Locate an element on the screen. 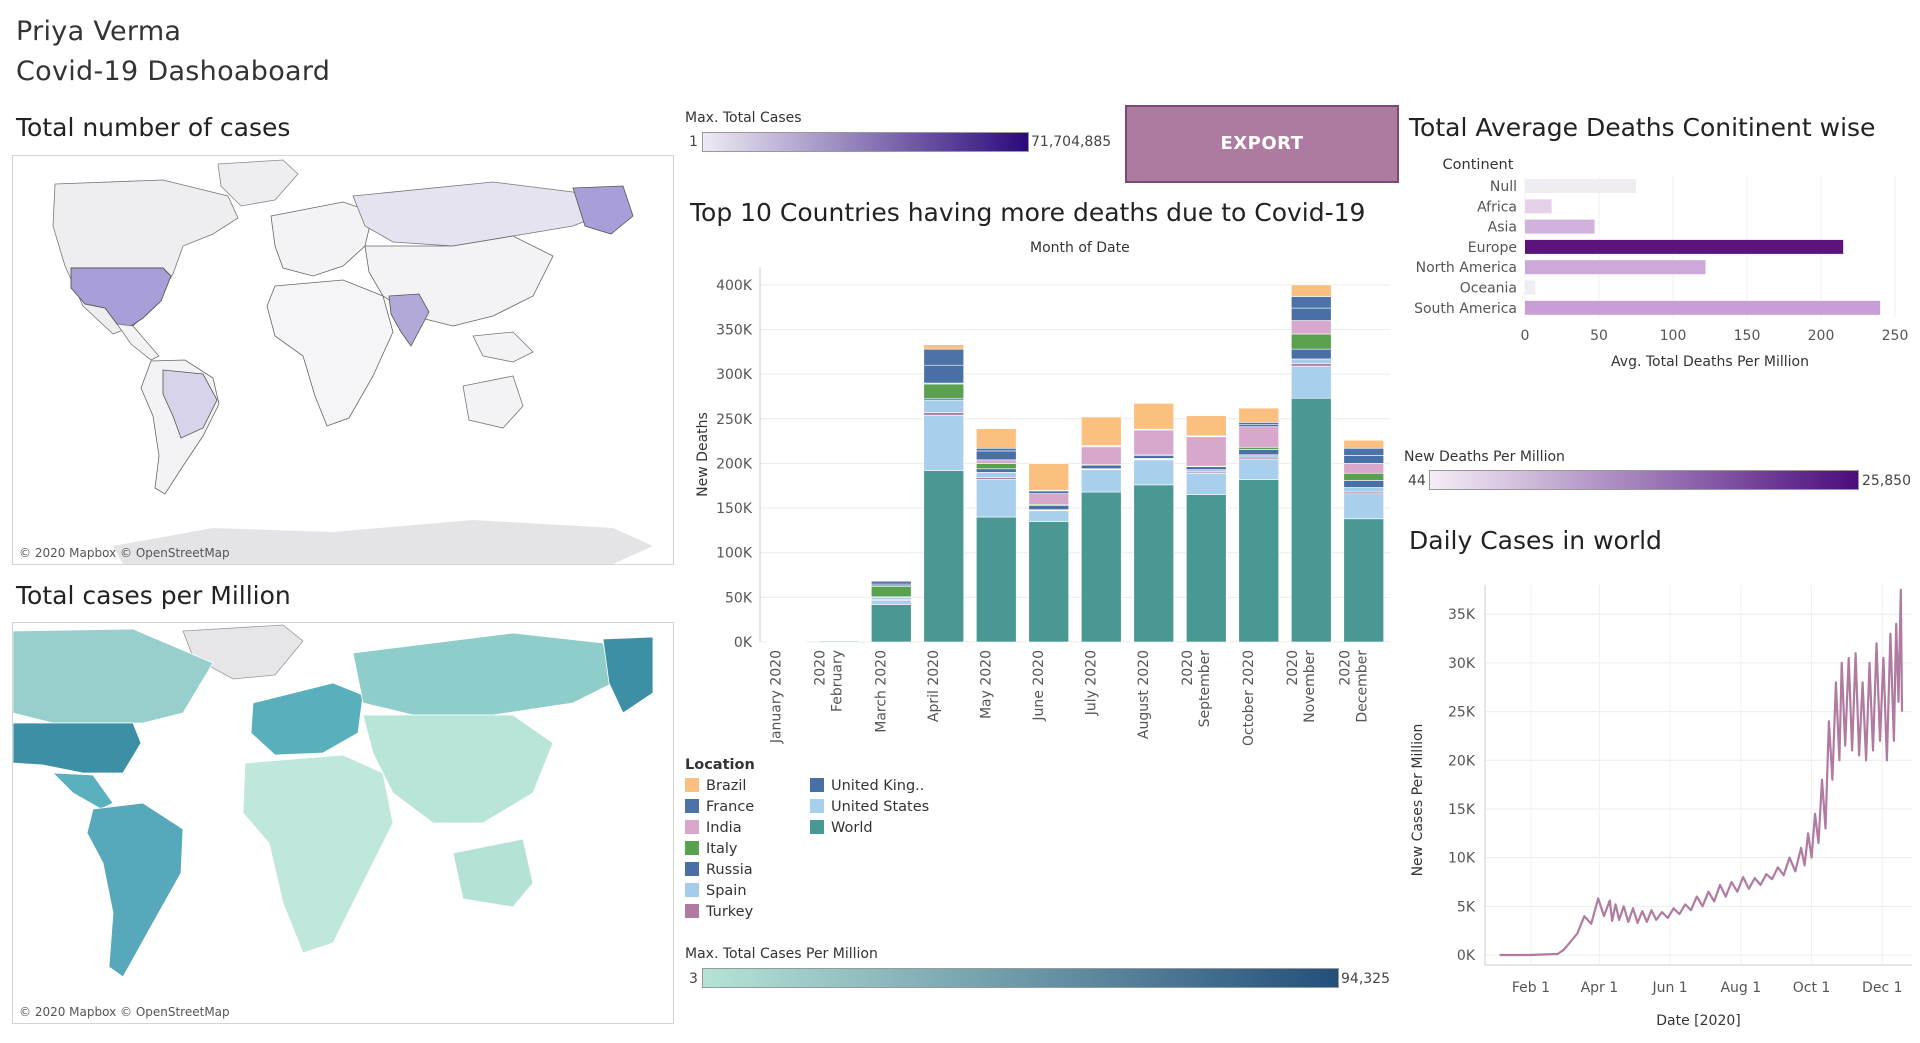  location-legend-item: Spain is located at coordinates (716, 891).